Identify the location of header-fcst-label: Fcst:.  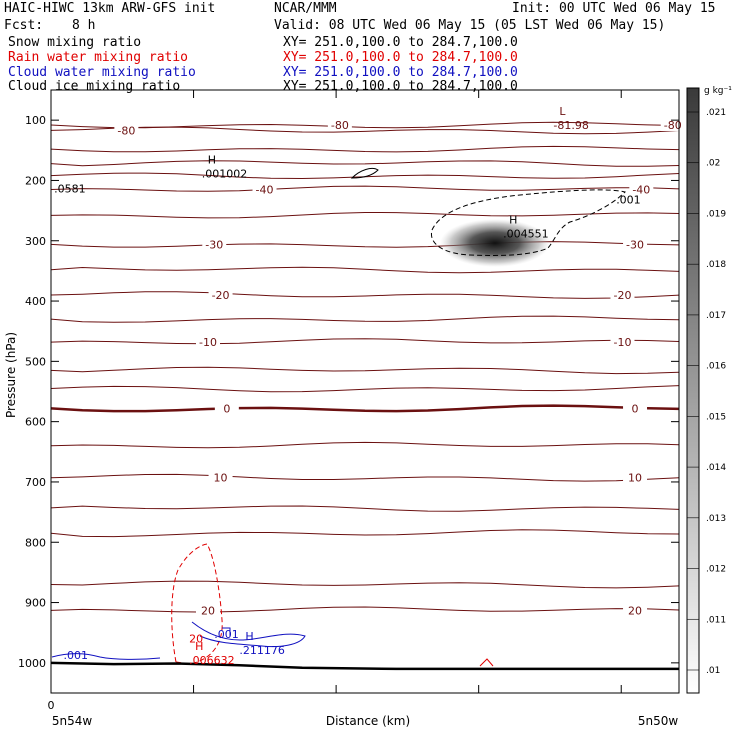
(24, 25).